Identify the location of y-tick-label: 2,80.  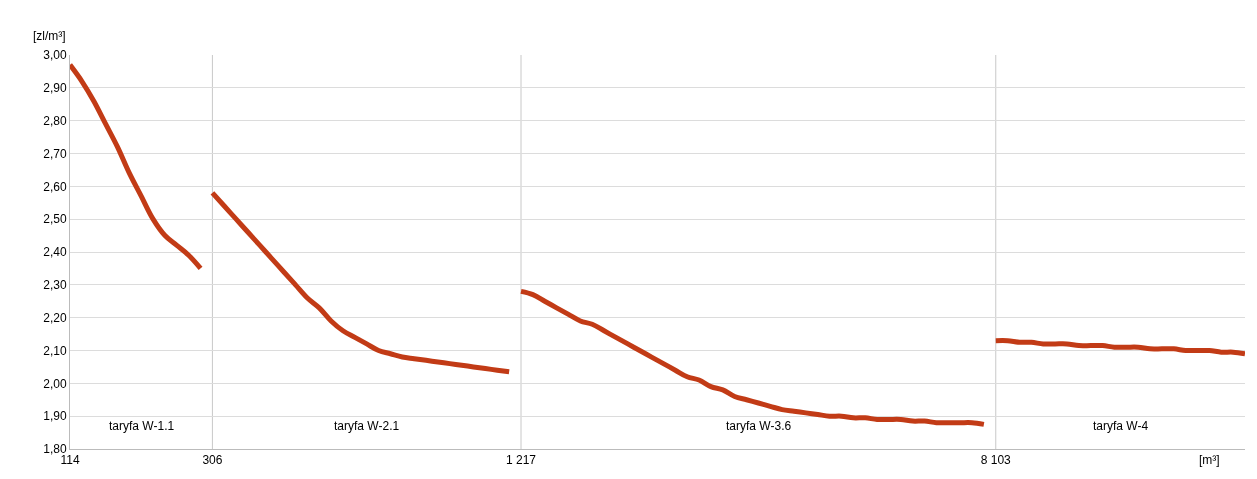
(55, 120).